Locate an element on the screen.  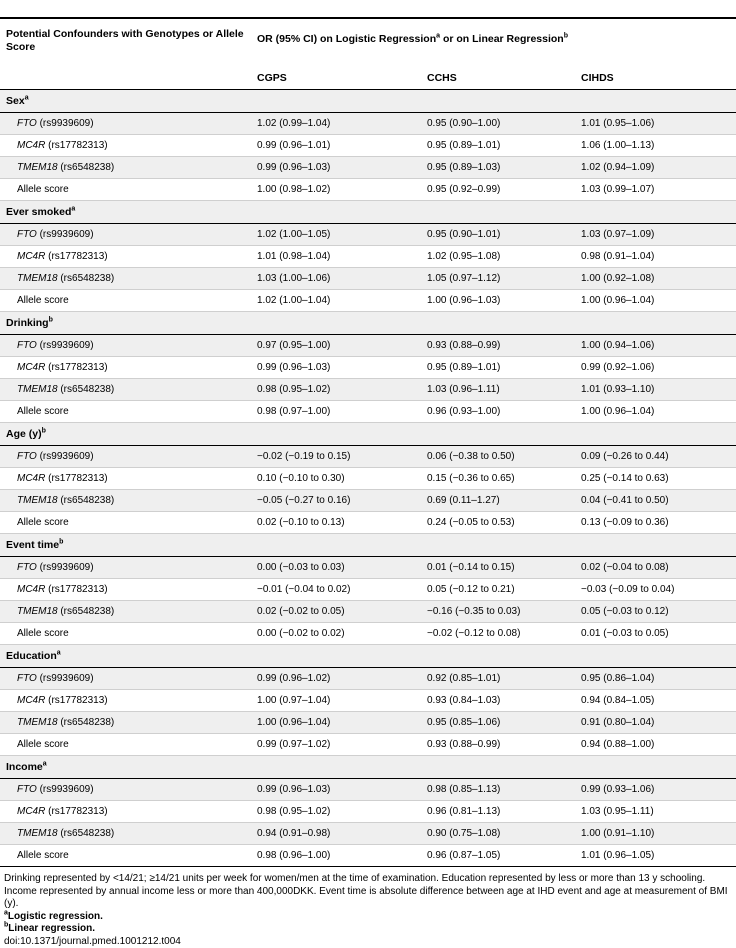
cgps-value: 0.00 (−0.02 to 0.02) is located at coordinates (336, 634).